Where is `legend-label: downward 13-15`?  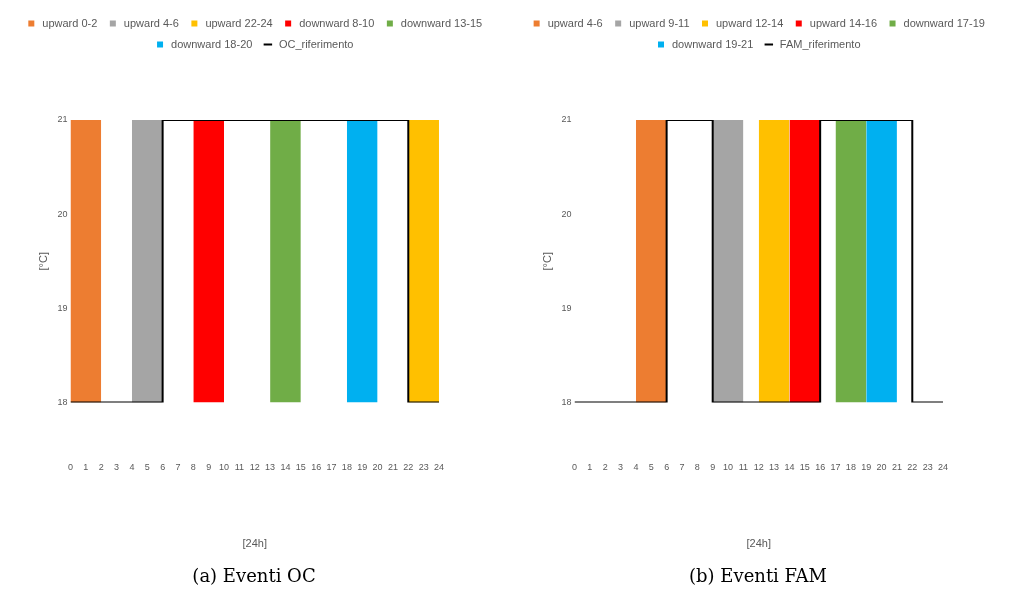
legend-label: downward 13-15 is located at coordinates (441, 22).